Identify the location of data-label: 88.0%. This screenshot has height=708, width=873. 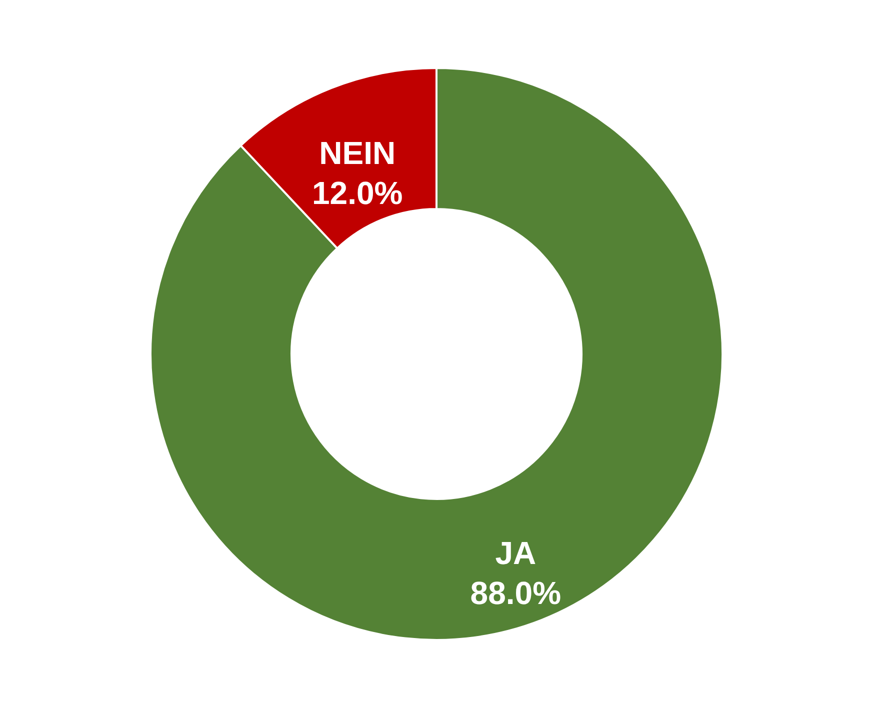
(516, 592).